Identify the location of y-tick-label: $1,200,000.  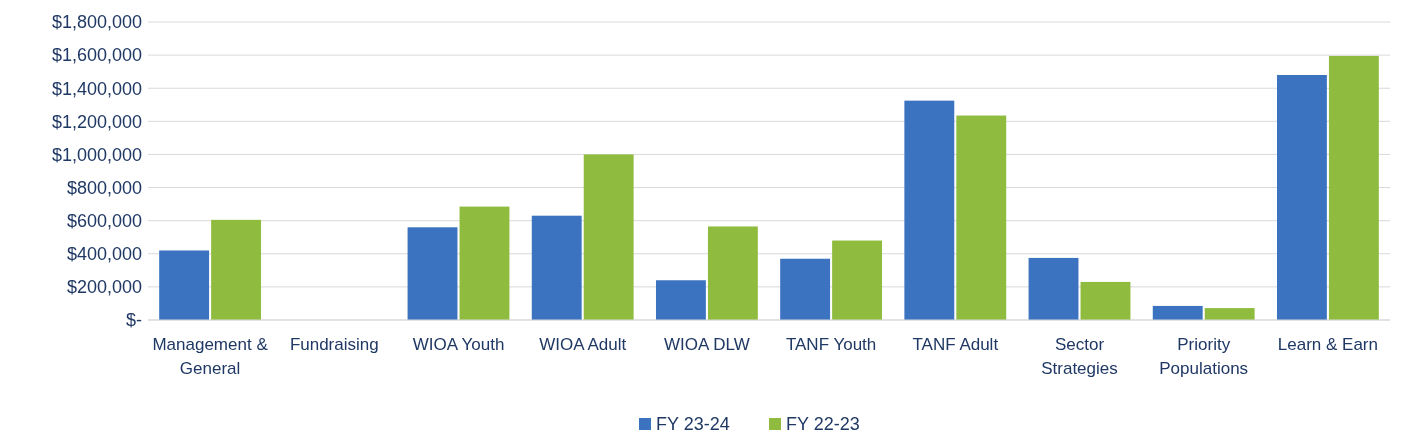
(96, 121).